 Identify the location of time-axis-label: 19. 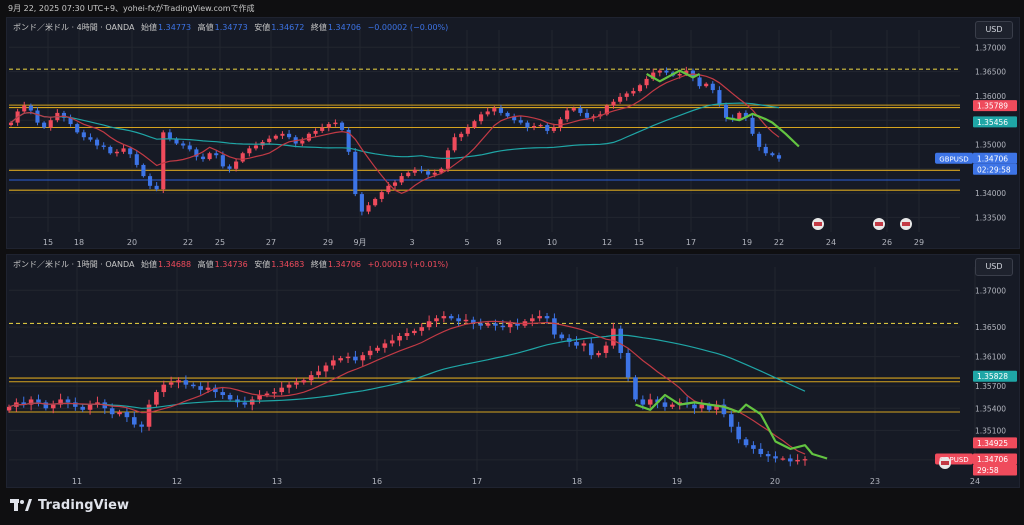
(747, 242).